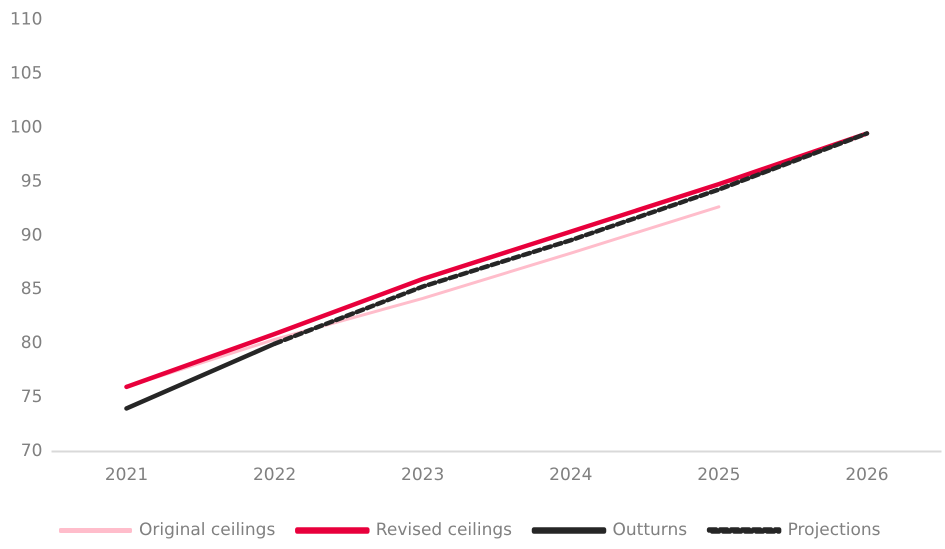 Image resolution: width=945 pixels, height=549 pixels. Describe the element at coordinates (650, 530) in the screenshot. I see `legend-label: Outturns` at that location.